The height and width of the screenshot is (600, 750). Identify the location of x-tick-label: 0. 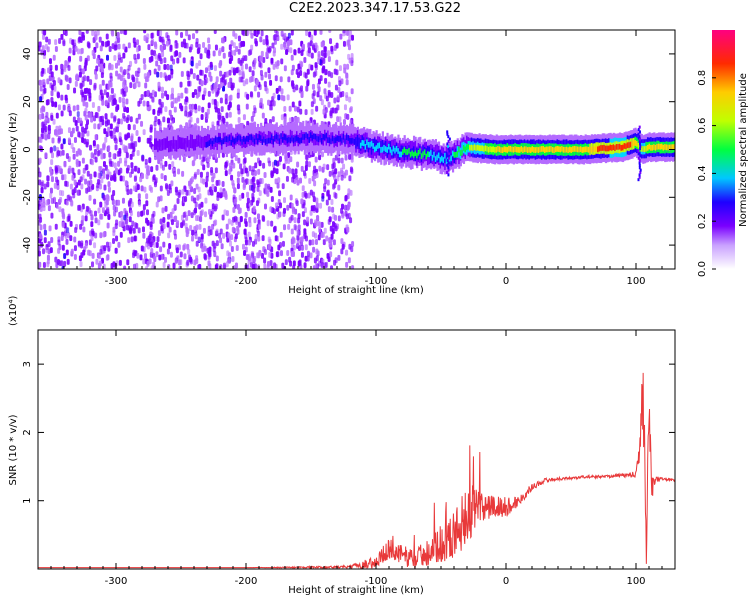
(506, 281).